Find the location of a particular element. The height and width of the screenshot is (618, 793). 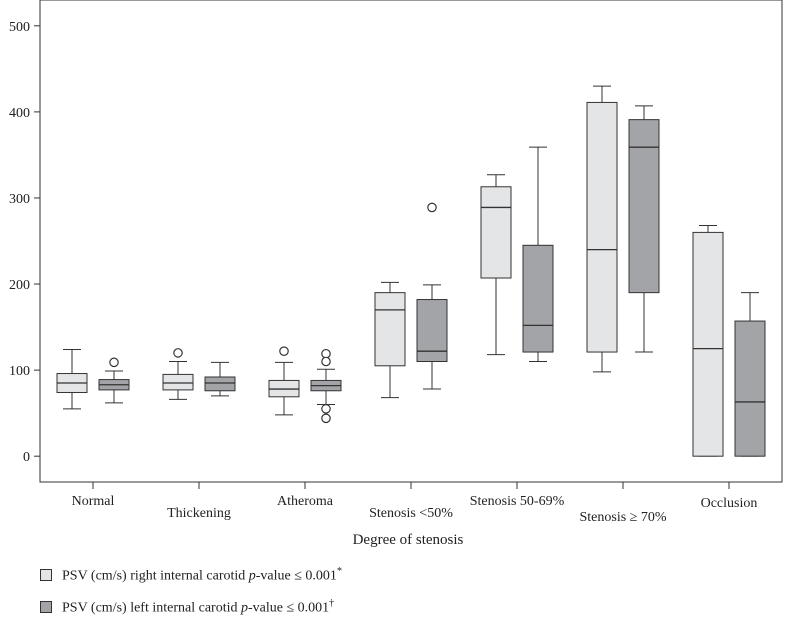

y-axis: 0 100 200 300 400 500 is located at coordinates (24, 242).